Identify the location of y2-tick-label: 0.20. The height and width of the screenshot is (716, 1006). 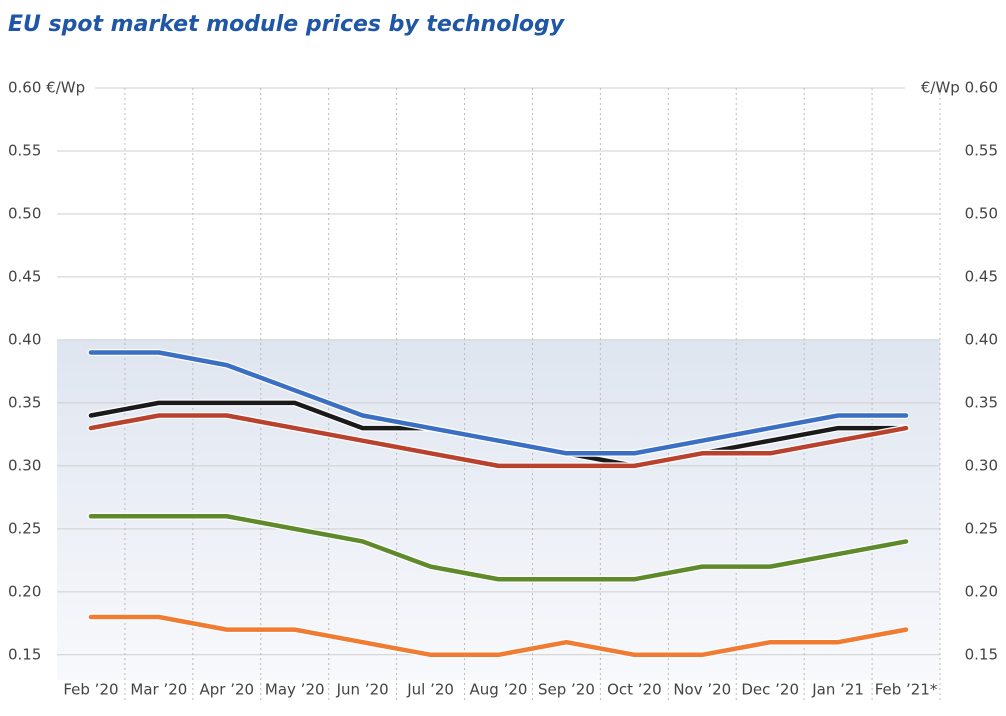
(981, 591).